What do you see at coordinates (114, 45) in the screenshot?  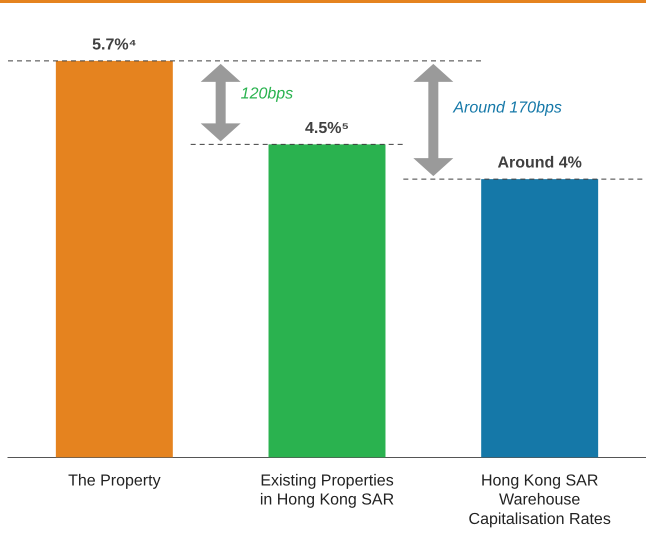 I see `data-label: 5.7%⁴` at bounding box center [114, 45].